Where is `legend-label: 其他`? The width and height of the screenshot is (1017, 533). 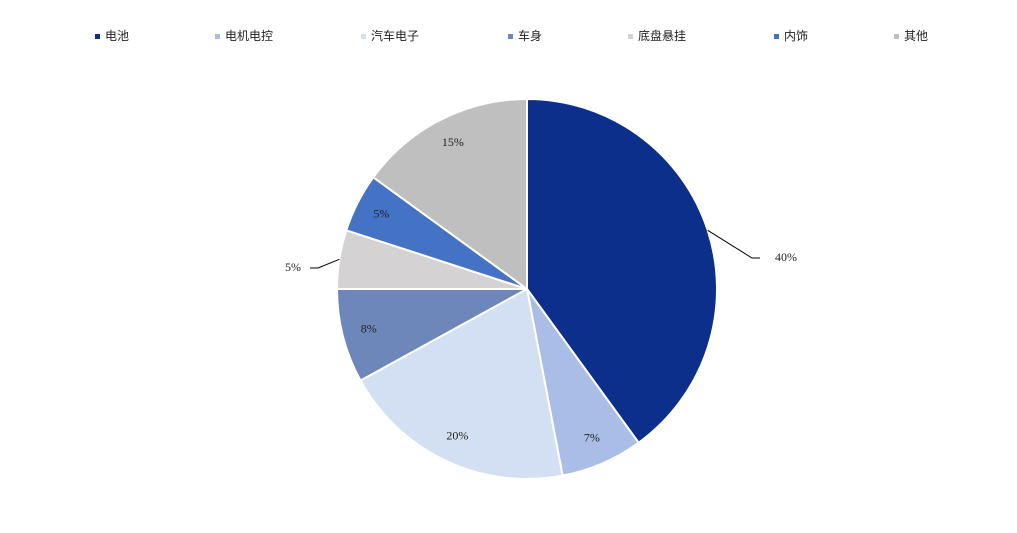
legend-label: 其他 is located at coordinates (916, 36).